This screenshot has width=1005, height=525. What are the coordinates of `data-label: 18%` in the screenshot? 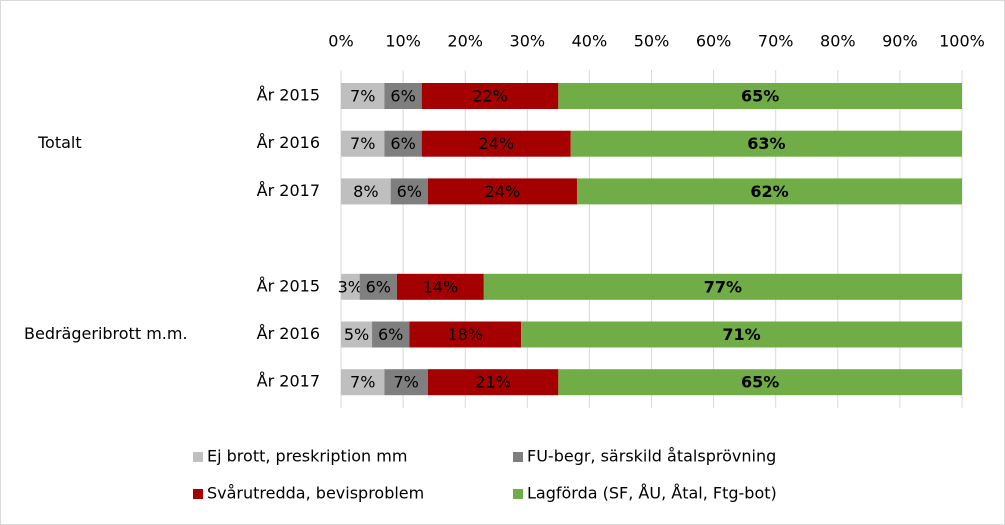 It's located at (465, 334).